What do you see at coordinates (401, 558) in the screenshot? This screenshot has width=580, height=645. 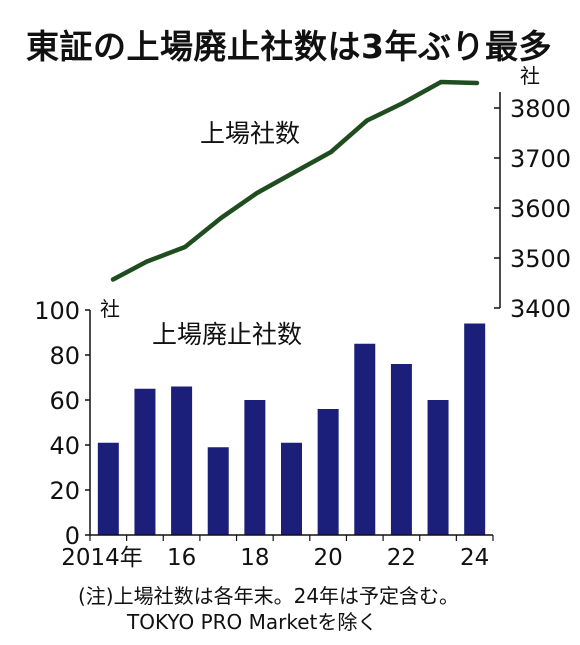 I see `x-tick-label-4: 22` at bounding box center [401, 558].